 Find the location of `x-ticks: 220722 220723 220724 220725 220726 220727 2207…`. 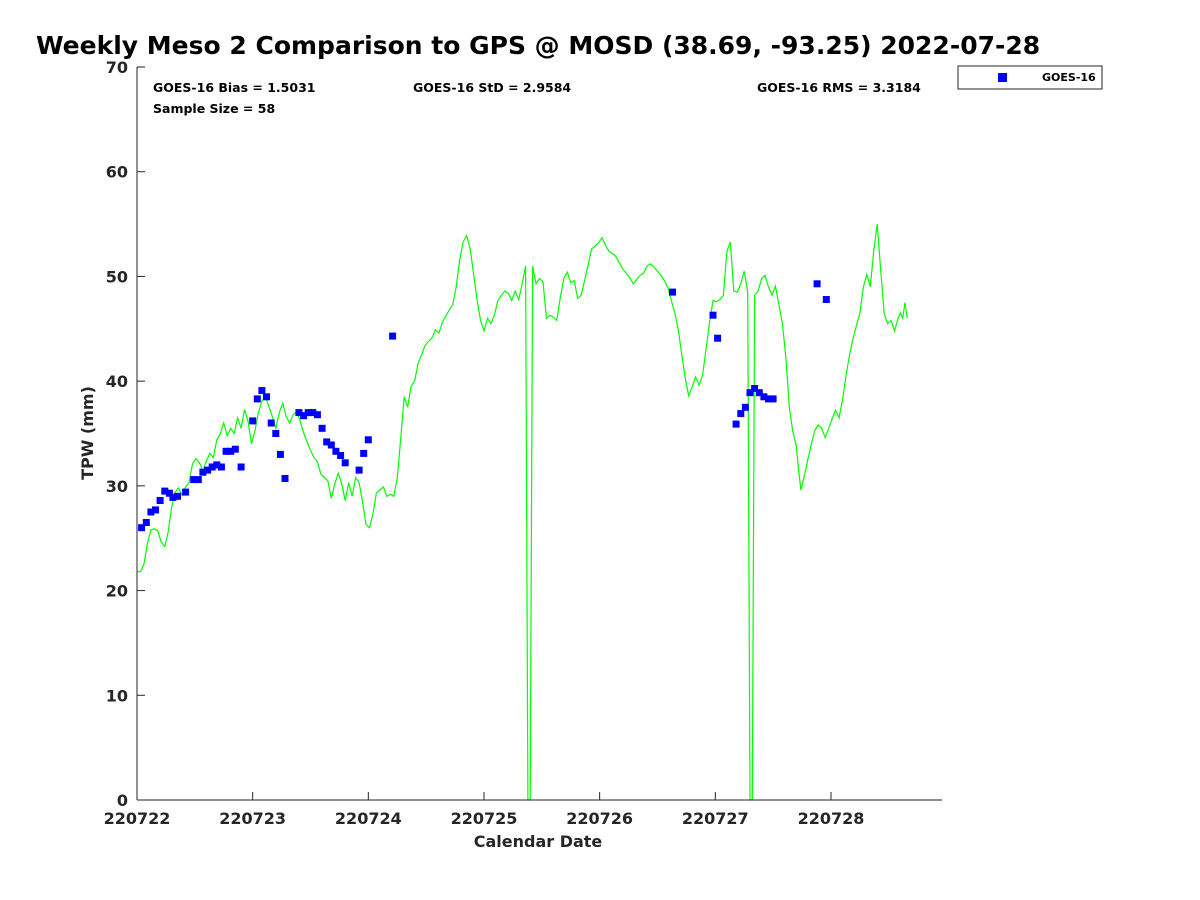

x-ticks: 220722 220723 220724 220725 220726 220727 2207… is located at coordinates (484, 810).